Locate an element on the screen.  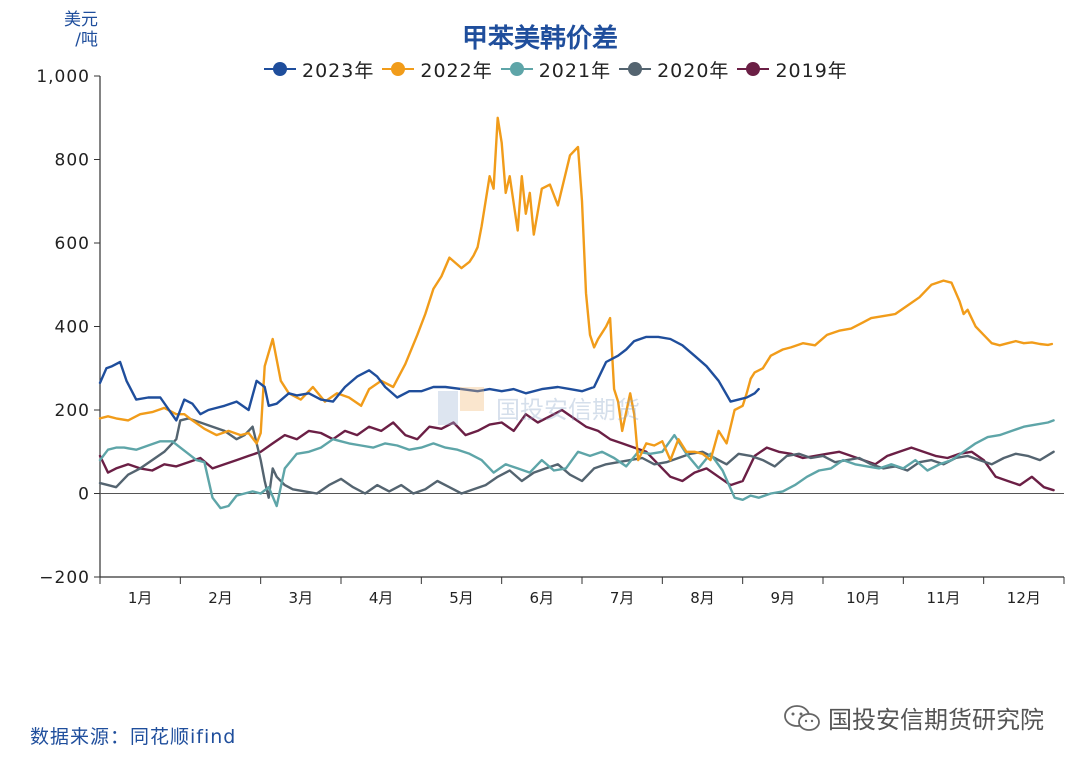
legend: 2023年 2022年 2021年 2020年 2019年 is located at coordinates (558, 69).